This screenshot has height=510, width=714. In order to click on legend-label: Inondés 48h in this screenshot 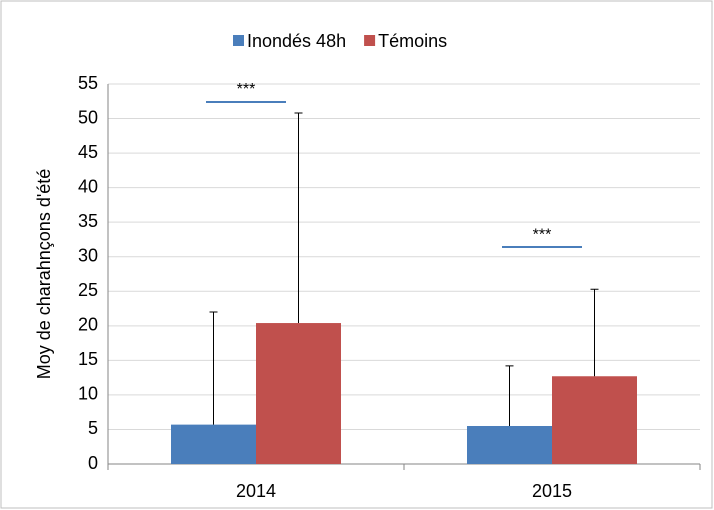, I will do `click(296, 41)`.